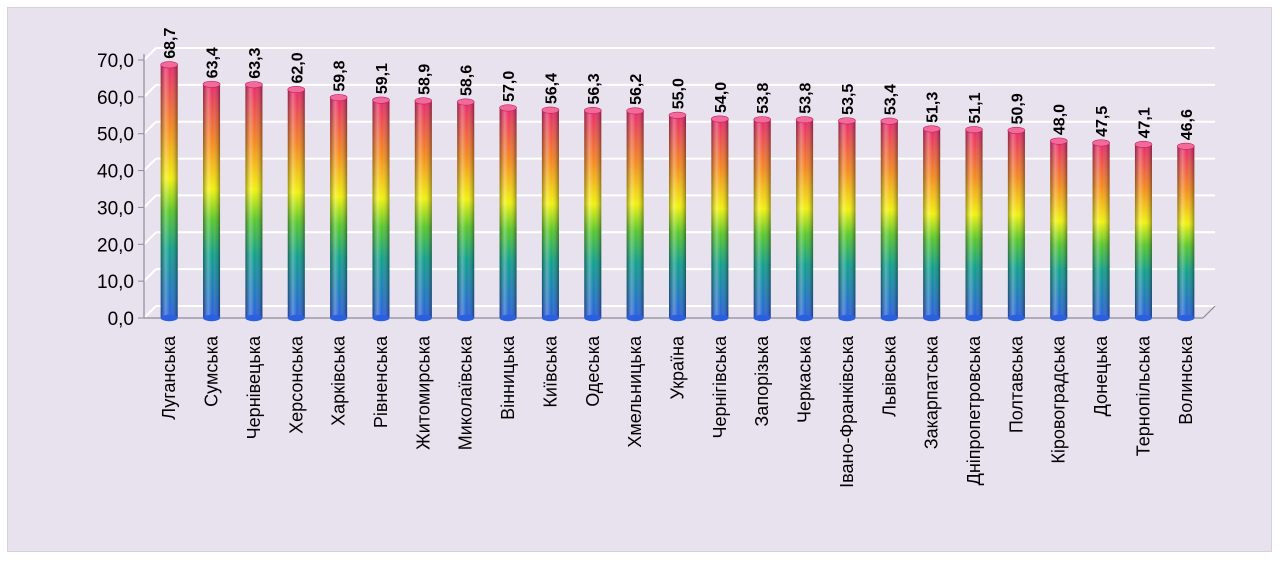 This screenshot has width=1282, height=563. I want to click on category-label: Чернігівська, so click(720, 387).